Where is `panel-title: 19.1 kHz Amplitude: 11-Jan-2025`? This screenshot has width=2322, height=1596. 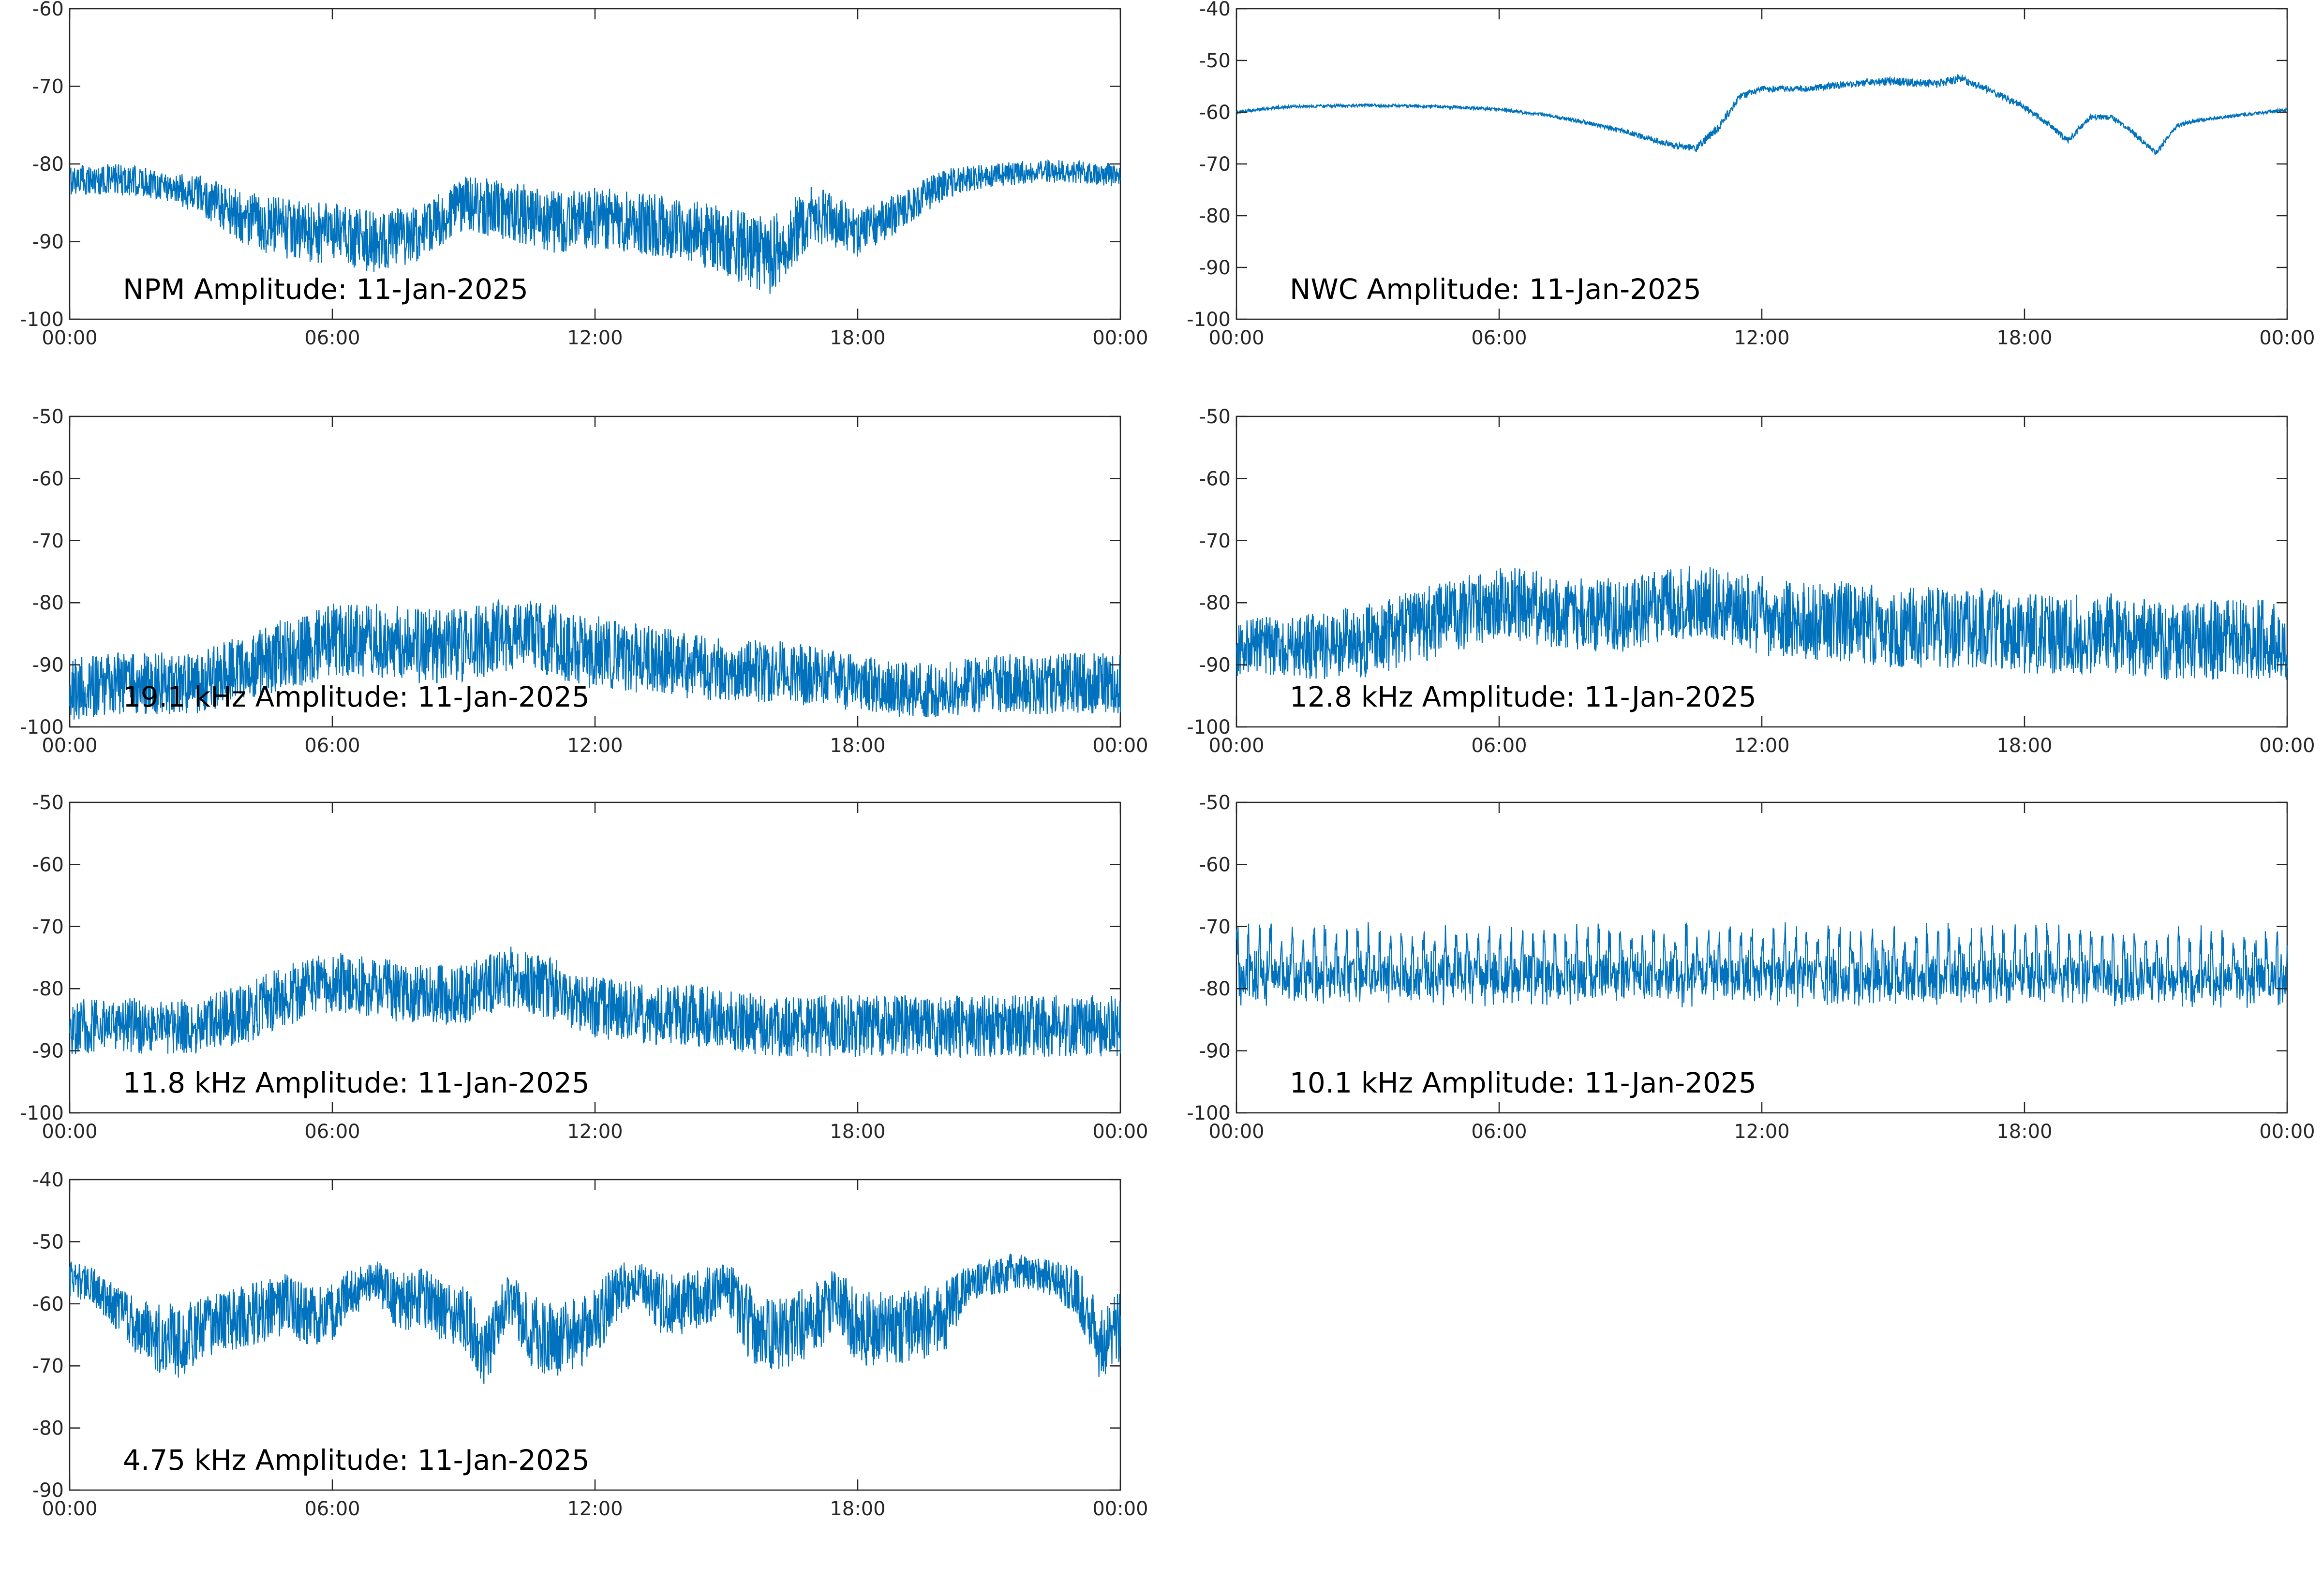
panel-title: 19.1 kHz Amplitude: 11-Jan-2025 is located at coordinates (356, 696).